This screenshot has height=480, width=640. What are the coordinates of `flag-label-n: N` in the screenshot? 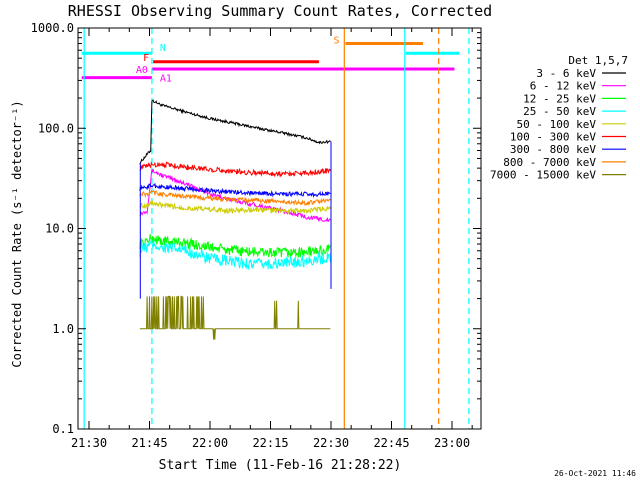 It's located at (163, 48).